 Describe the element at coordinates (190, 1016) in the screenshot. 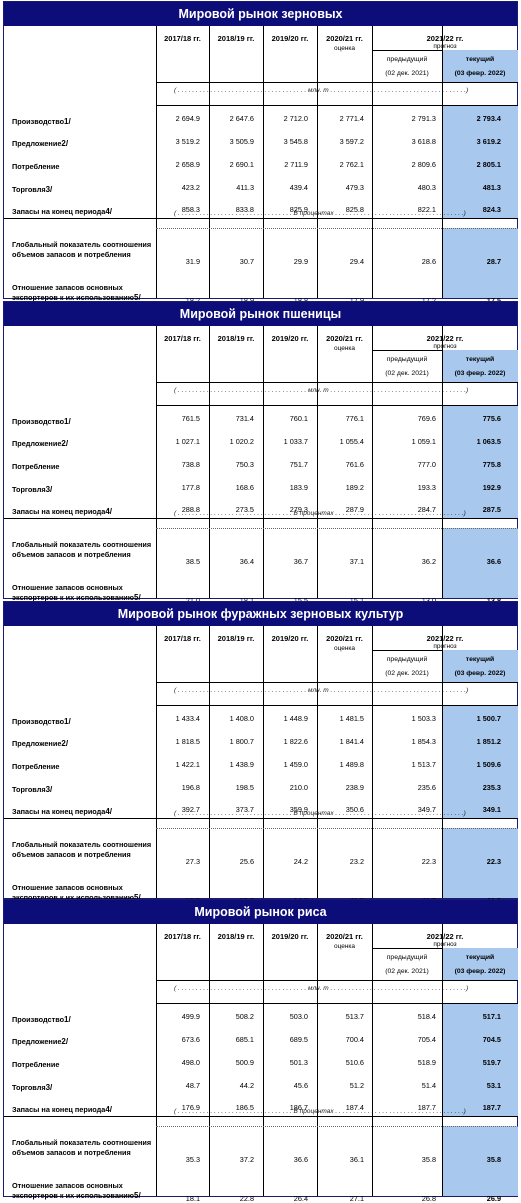

I see `table-cell: 499.9` at that location.